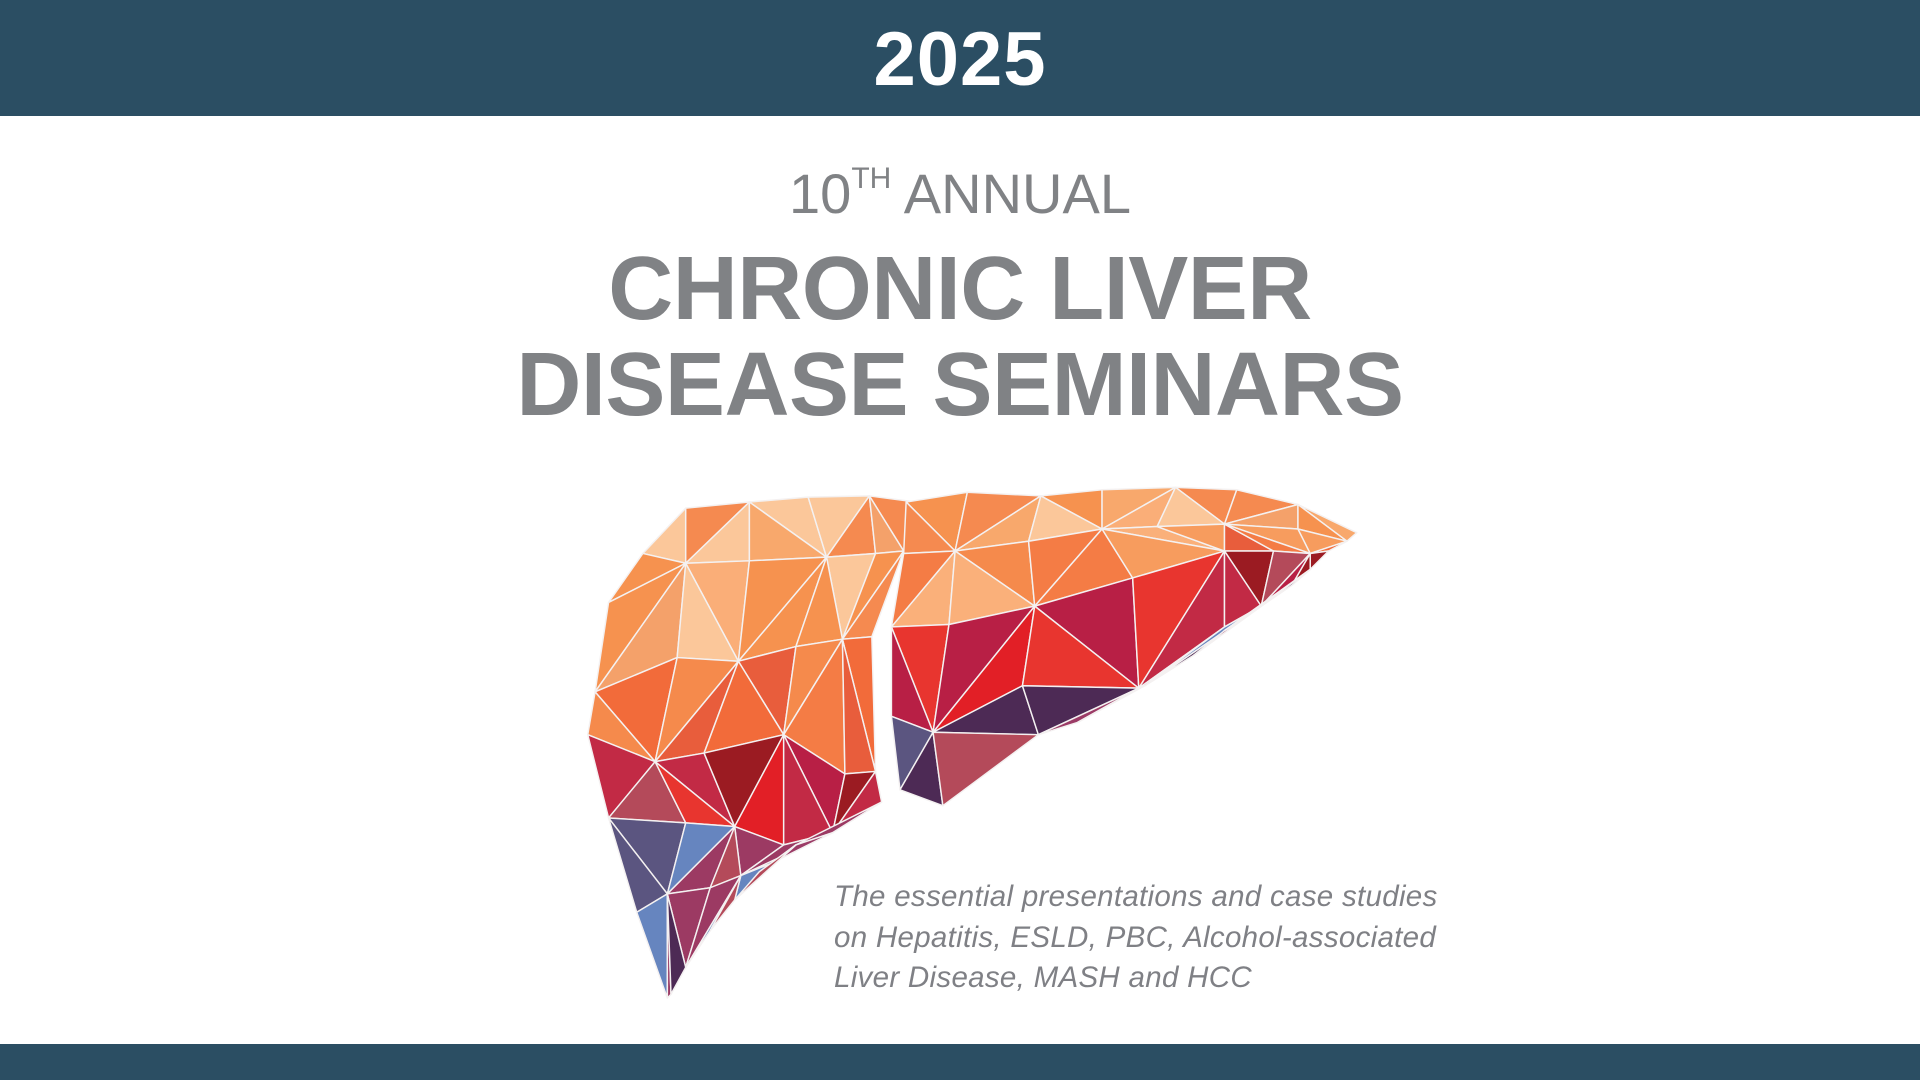 The height and width of the screenshot is (1080, 1920). What do you see at coordinates (871, 178) in the screenshot?
I see `edition-suffix: TH` at bounding box center [871, 178].